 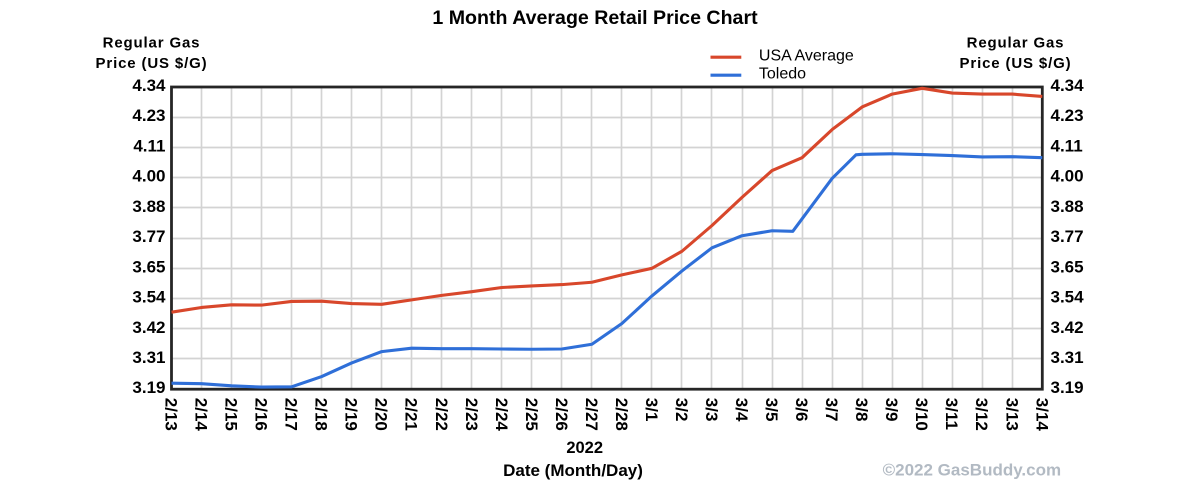 I want to click on svg-text: Date (Month/Day), so click(x=573, y=470).